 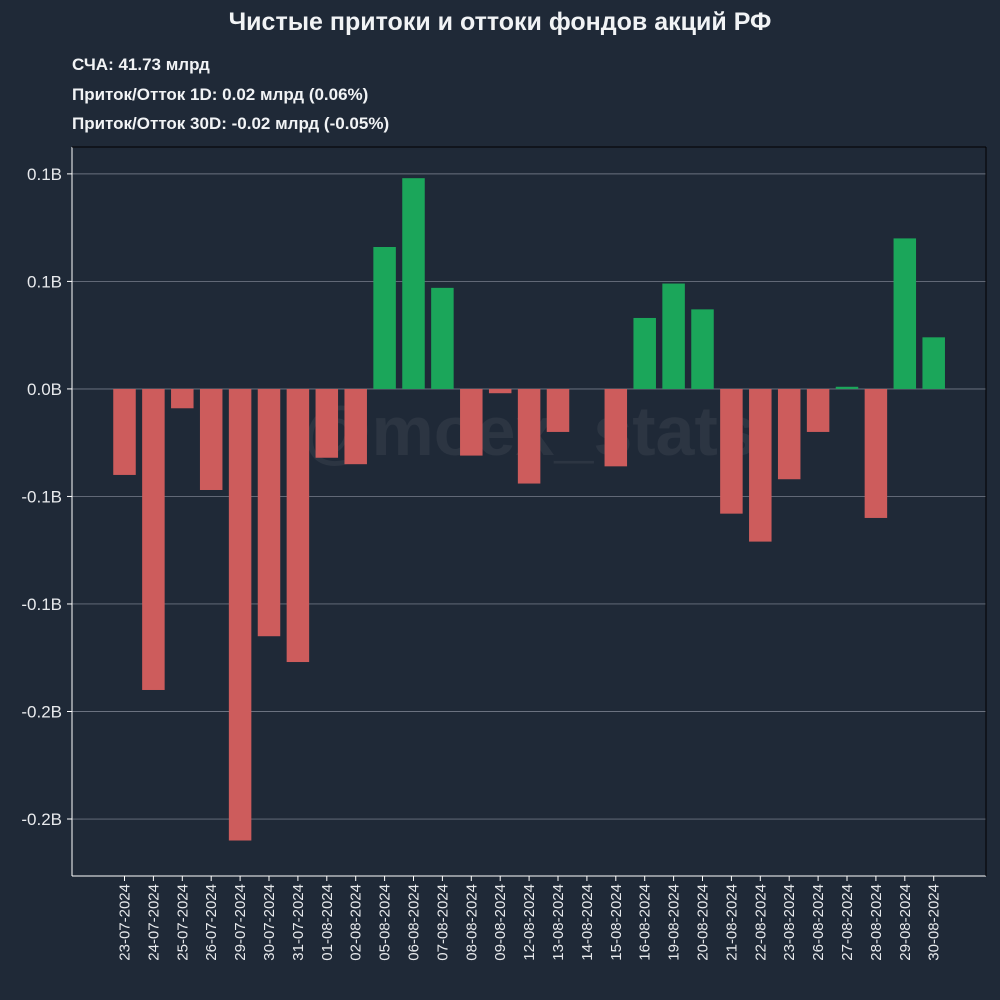 I want to click on x-tick-label: 06-08-2024, so click(x=414, y=922).